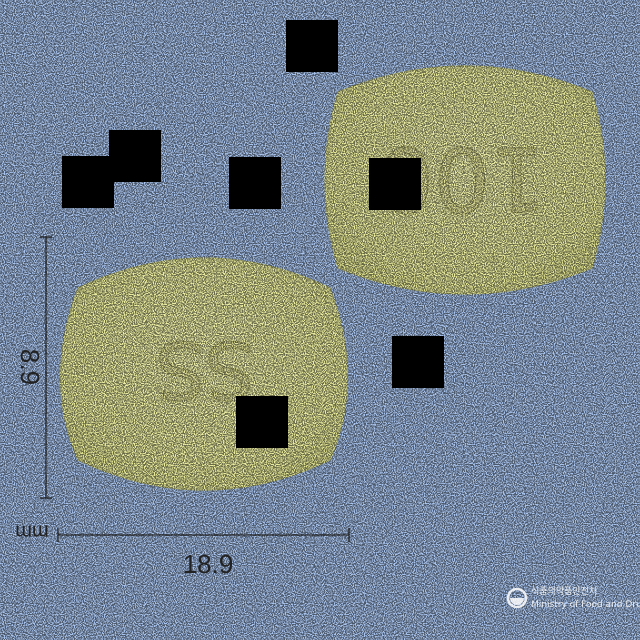  Describe the element at coordinates (564, 591) in the screenshot. I see `watermark-line1: 식품의약품안전처` at that location.